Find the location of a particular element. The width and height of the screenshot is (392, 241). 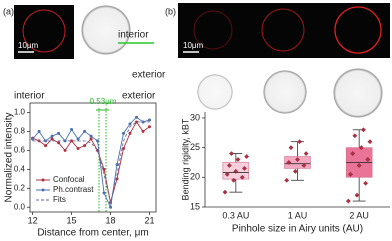

y-tick-label: 0.2 is located at coordinates (20, 187).